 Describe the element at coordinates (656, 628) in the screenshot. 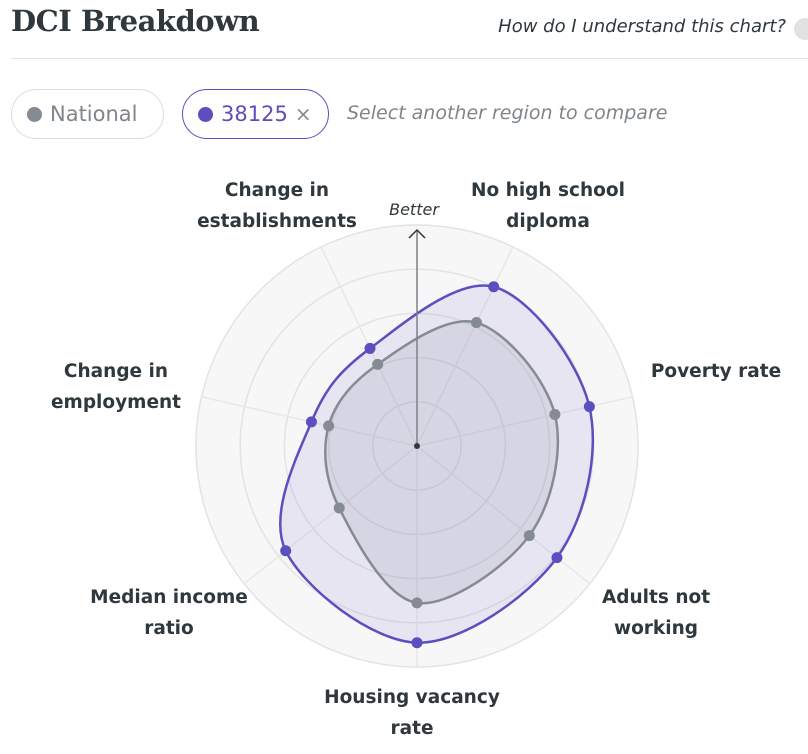

I see `label-line: working` at that location.